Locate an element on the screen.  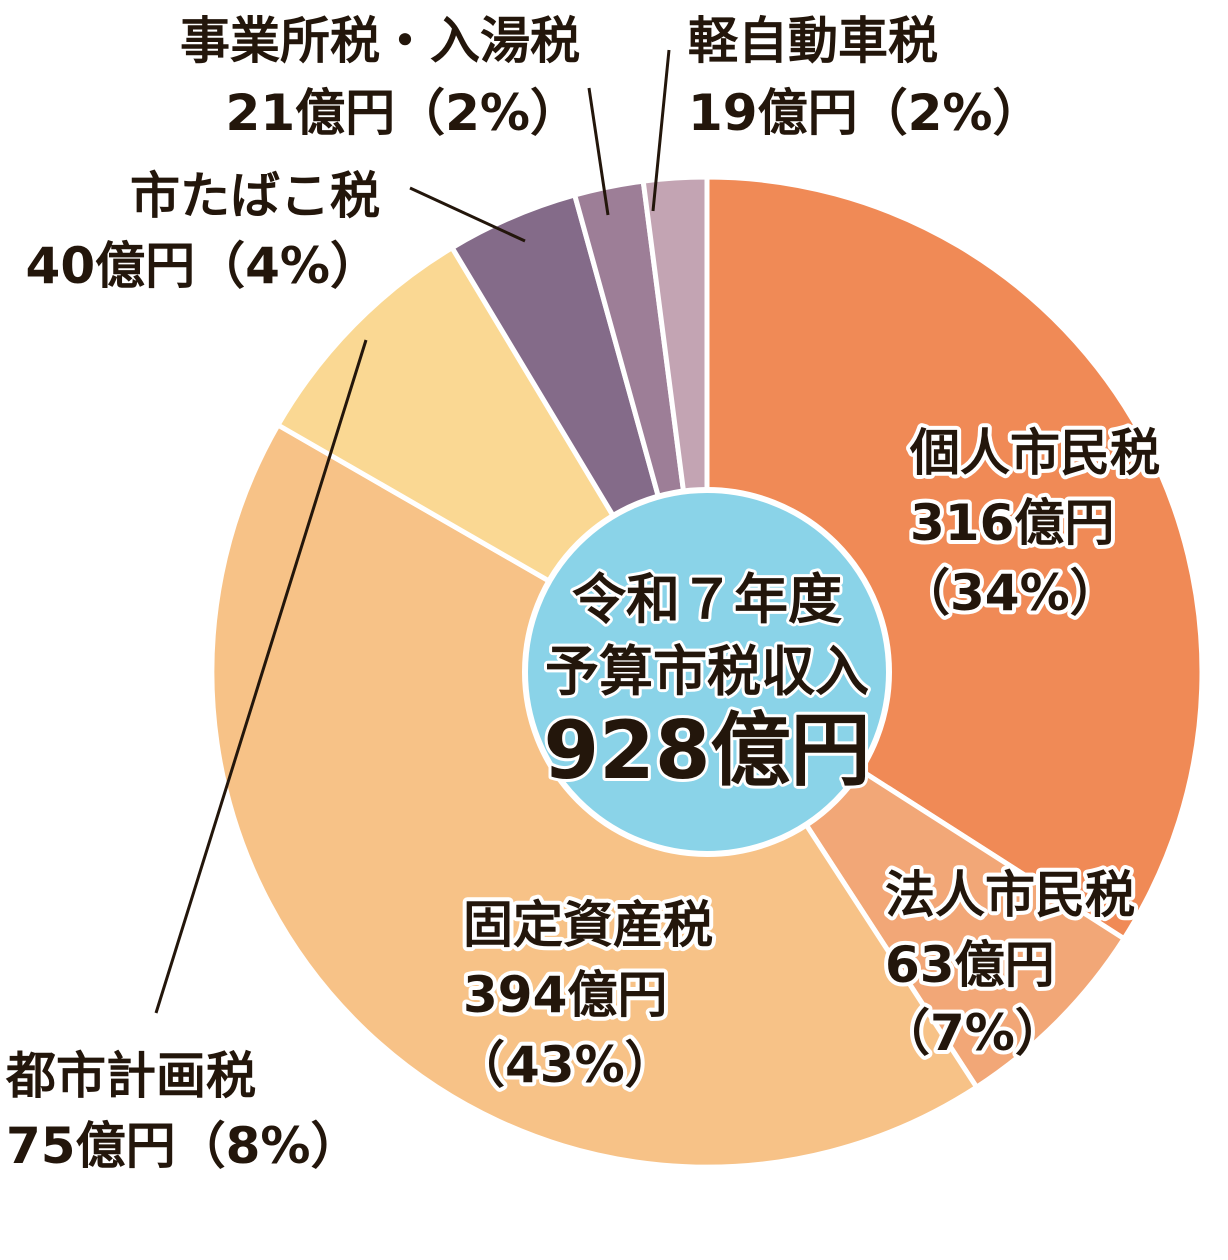
label-tabako: 市たばこ税 40億円（4%） is located at coordinates (203, 231).